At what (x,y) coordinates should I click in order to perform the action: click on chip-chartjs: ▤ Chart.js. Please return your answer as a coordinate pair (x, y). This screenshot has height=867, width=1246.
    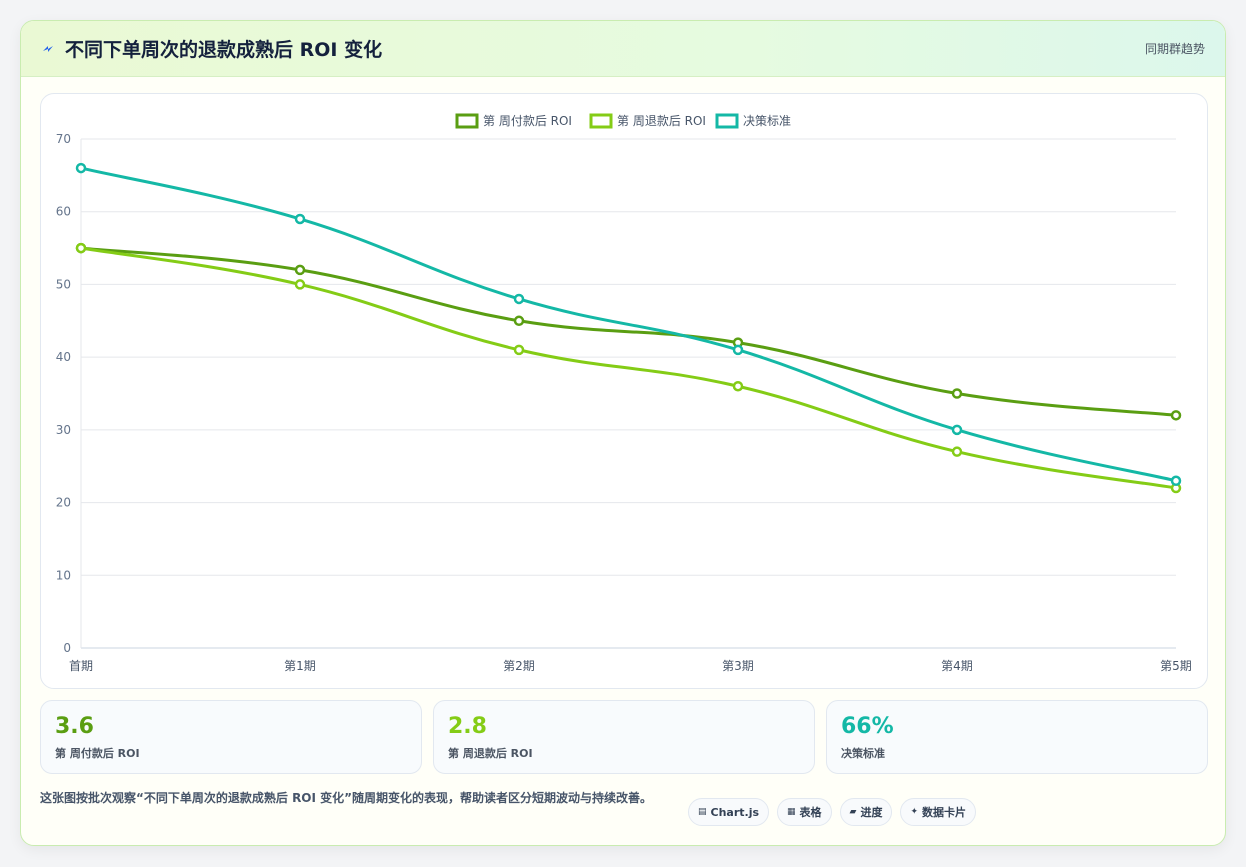
    Looking at the image, I should click on (729, 812).